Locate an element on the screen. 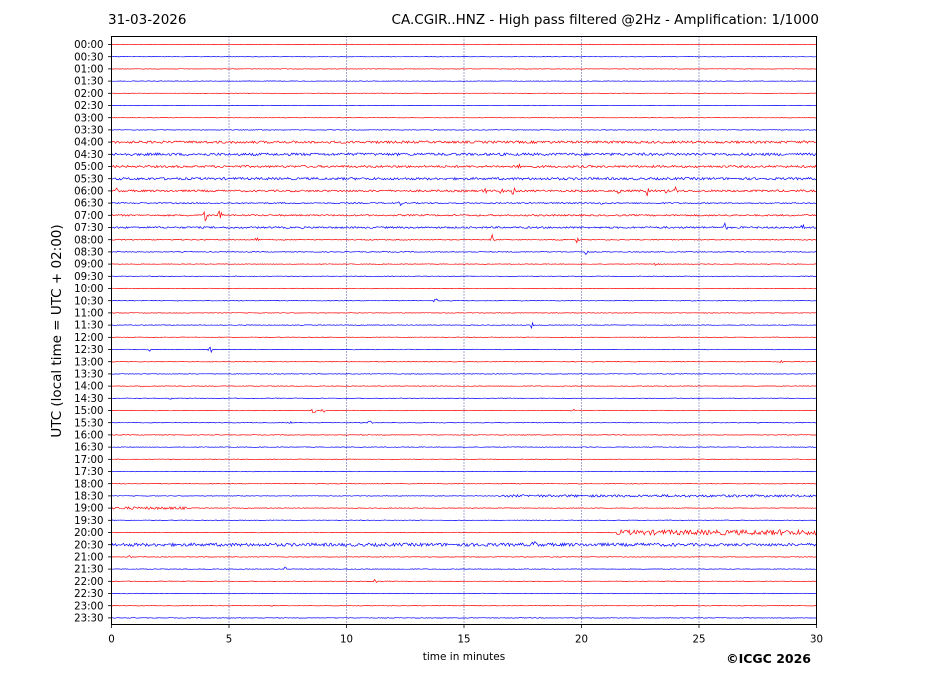 The height and width of the screenshot is (696, 927). y-tick-label: 10:30 is located at coordinates (88, 301).